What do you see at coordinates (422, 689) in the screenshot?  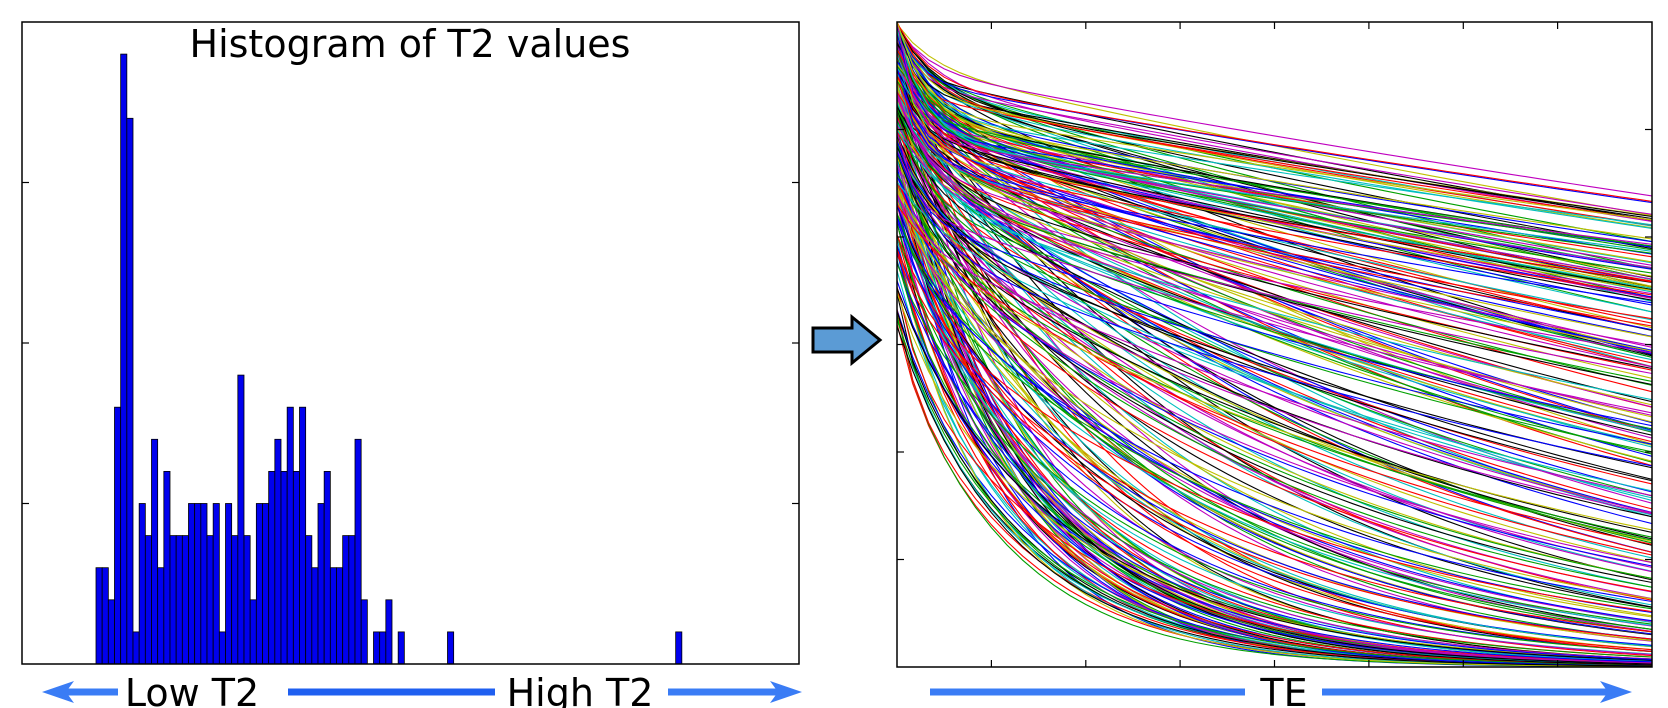 I see `t2-axis-arrow: Low T2 High T2` at bounding box center [422, 689].